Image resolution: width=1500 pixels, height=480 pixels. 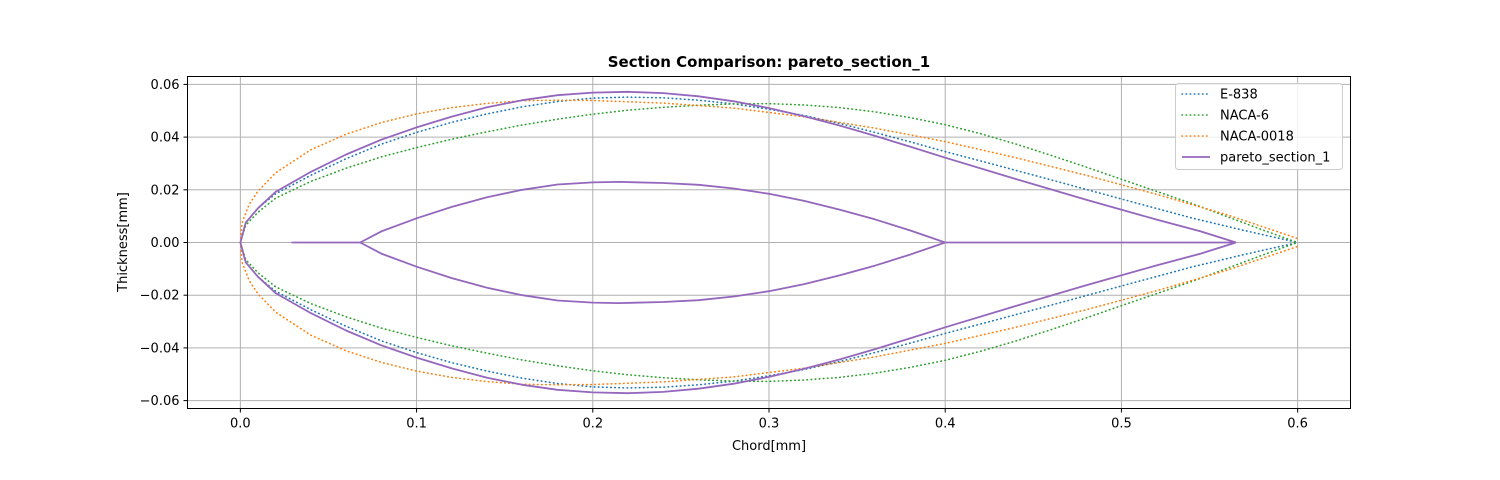 What do you see at coordinates (769, 424) in the screenshot?
I see `x-tick-label: 0.3` at bounding box center [769, 424].